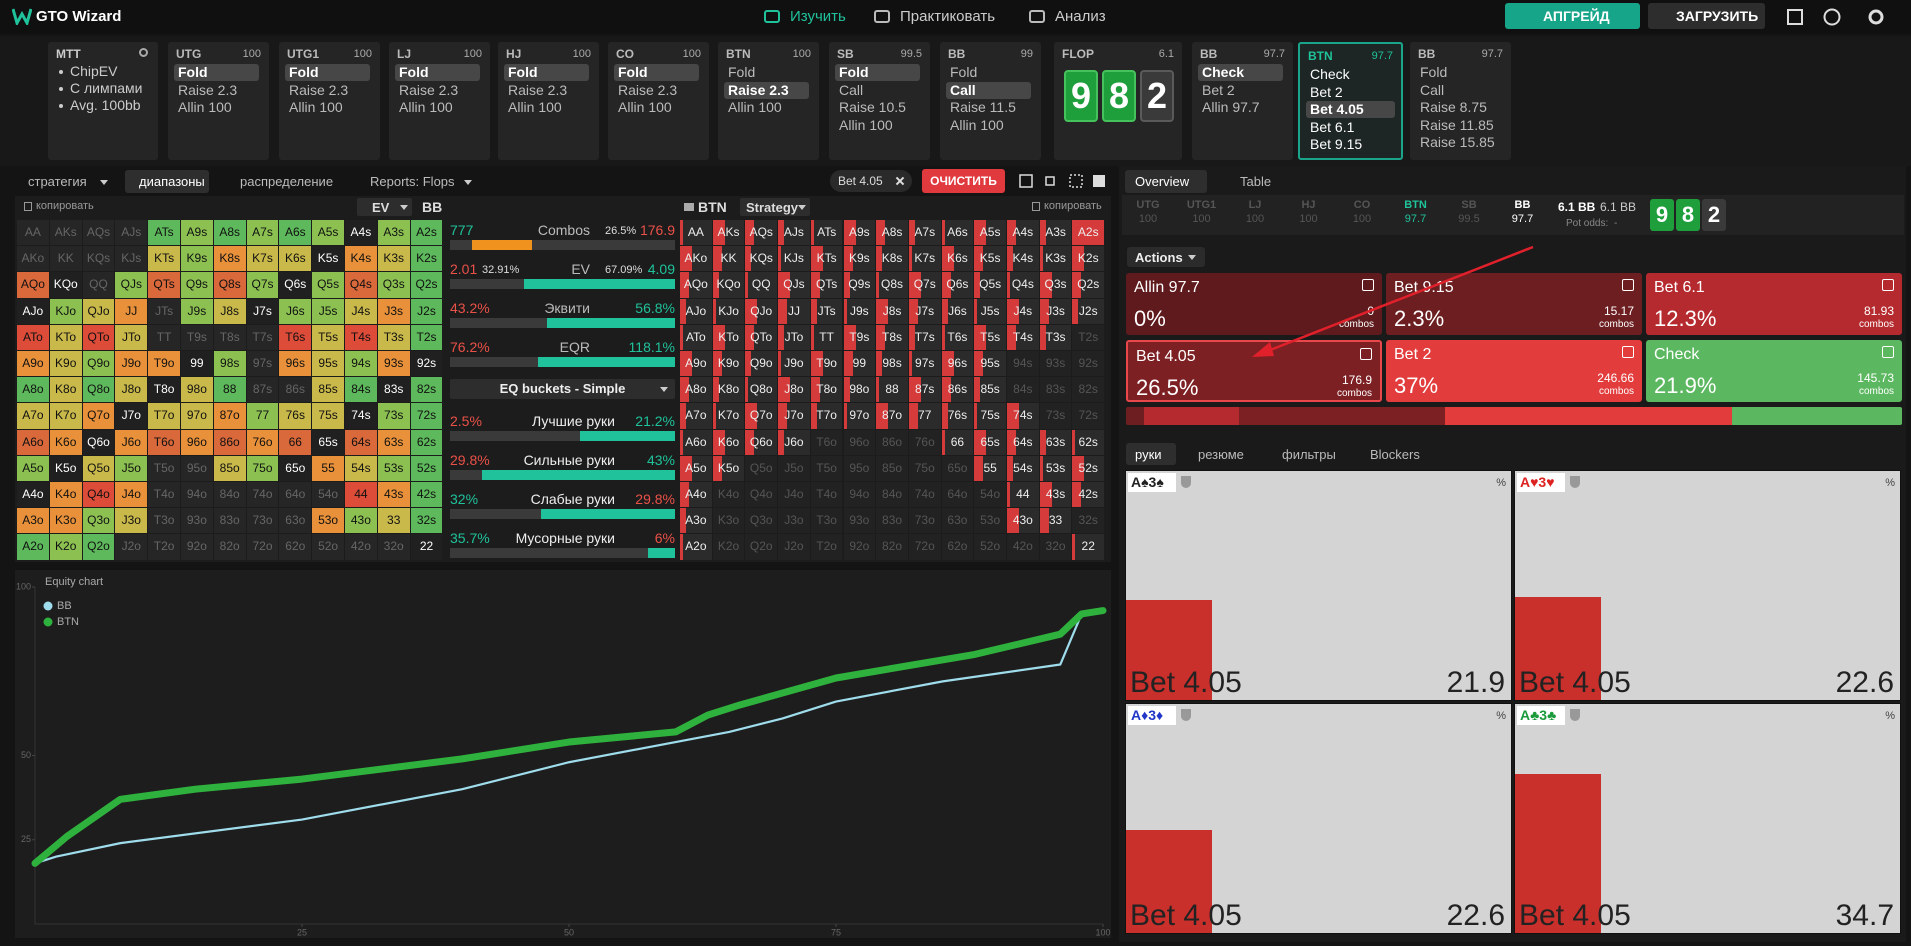 This screenshot has width=1911, height=946. I want to click on range-cell: A9s, so click(197, 233).